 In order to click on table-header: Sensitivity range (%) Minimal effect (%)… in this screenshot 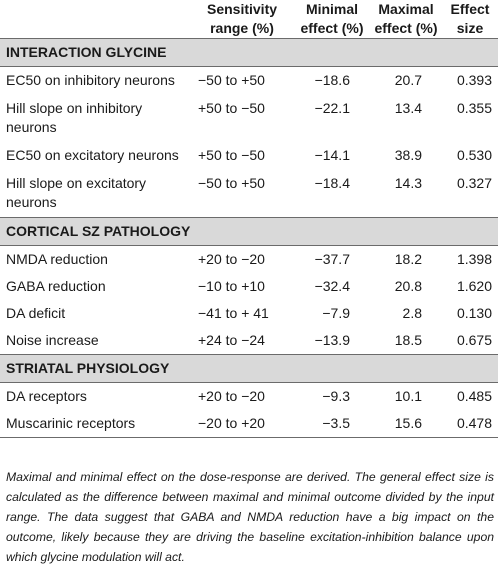, I will do `click(249, 19)`.